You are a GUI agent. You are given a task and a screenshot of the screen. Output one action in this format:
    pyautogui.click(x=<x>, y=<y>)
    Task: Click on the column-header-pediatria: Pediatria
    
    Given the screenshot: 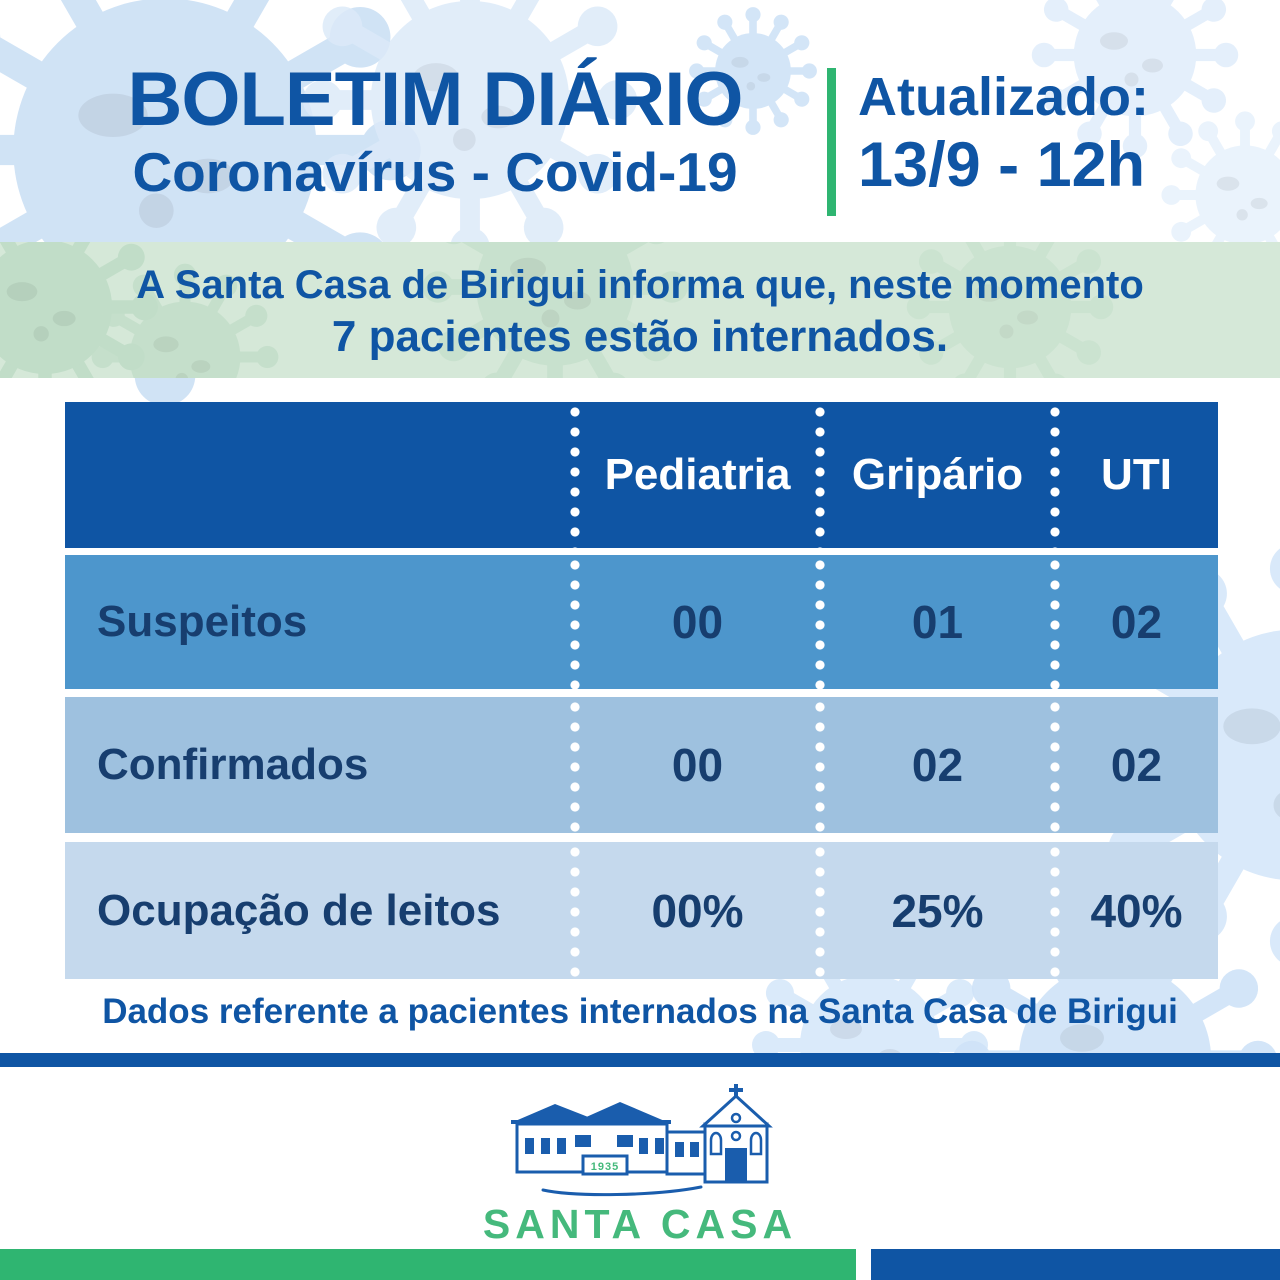 What is the action you would take?
    pyautogui.click(x=700, y=475)
    